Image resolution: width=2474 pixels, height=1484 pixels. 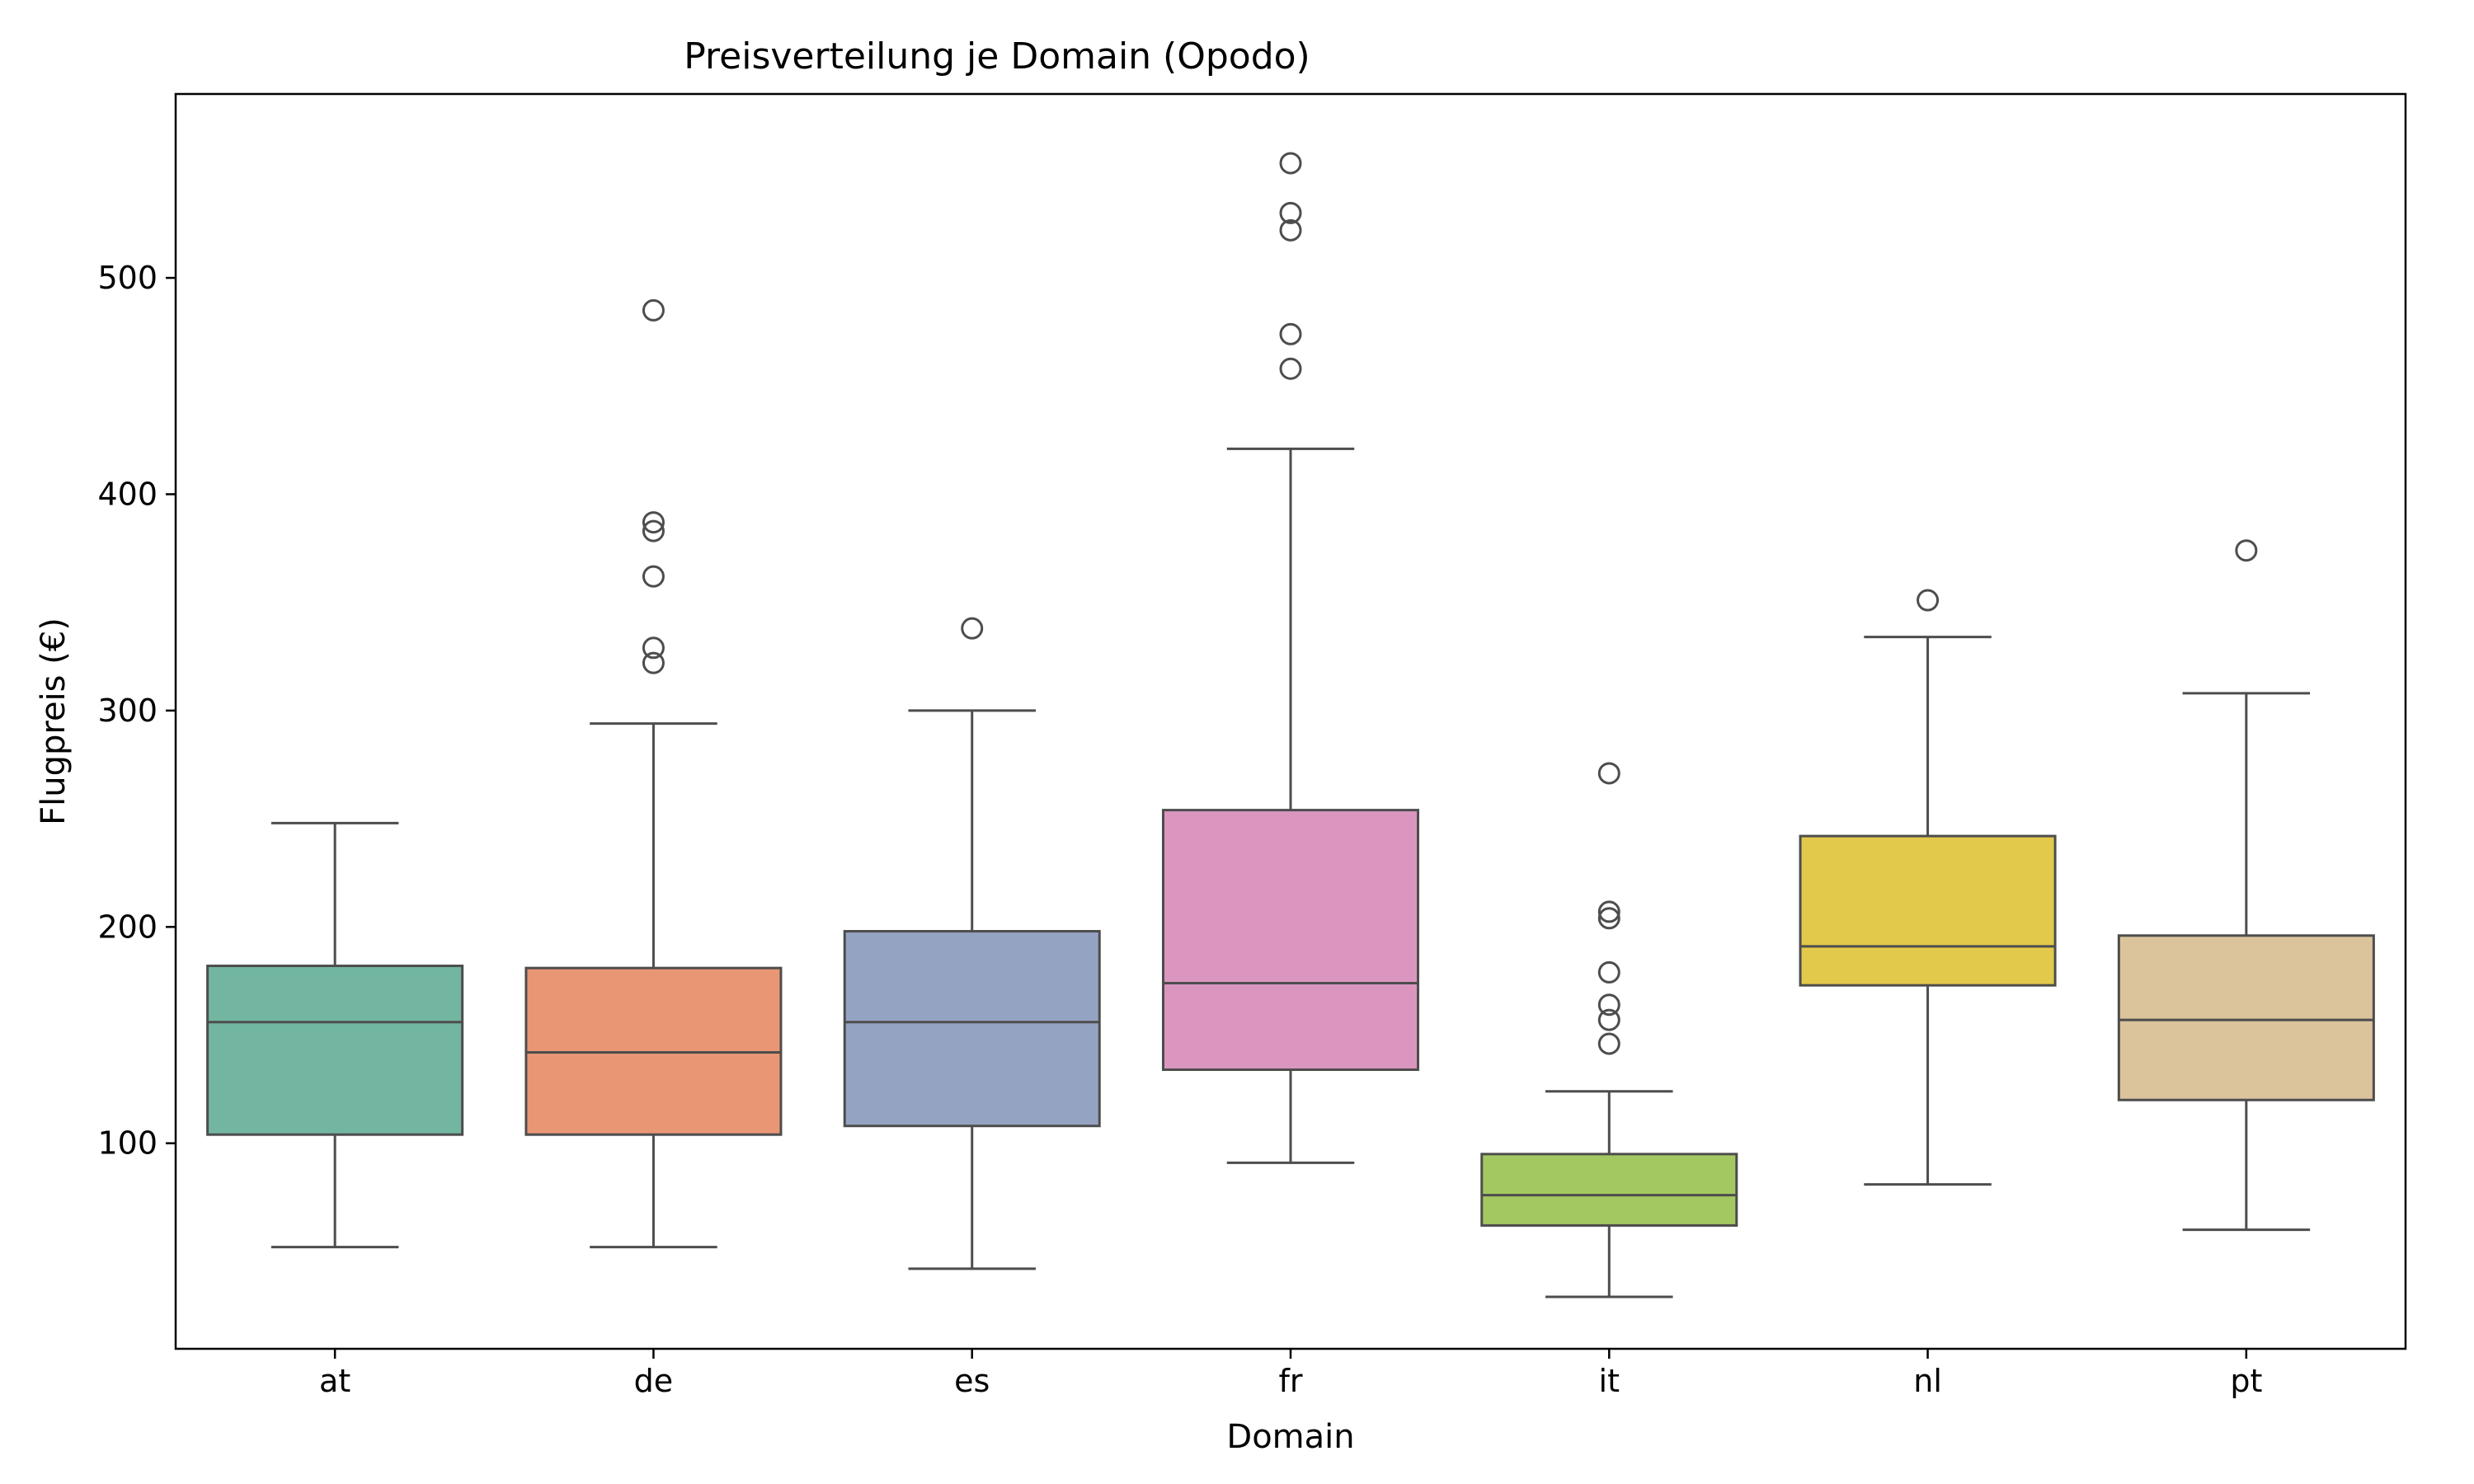 What do you see at coordinates (2246, 886) in the screenshot?
I see `box-group-pt` at bounding box center [2246, 886].